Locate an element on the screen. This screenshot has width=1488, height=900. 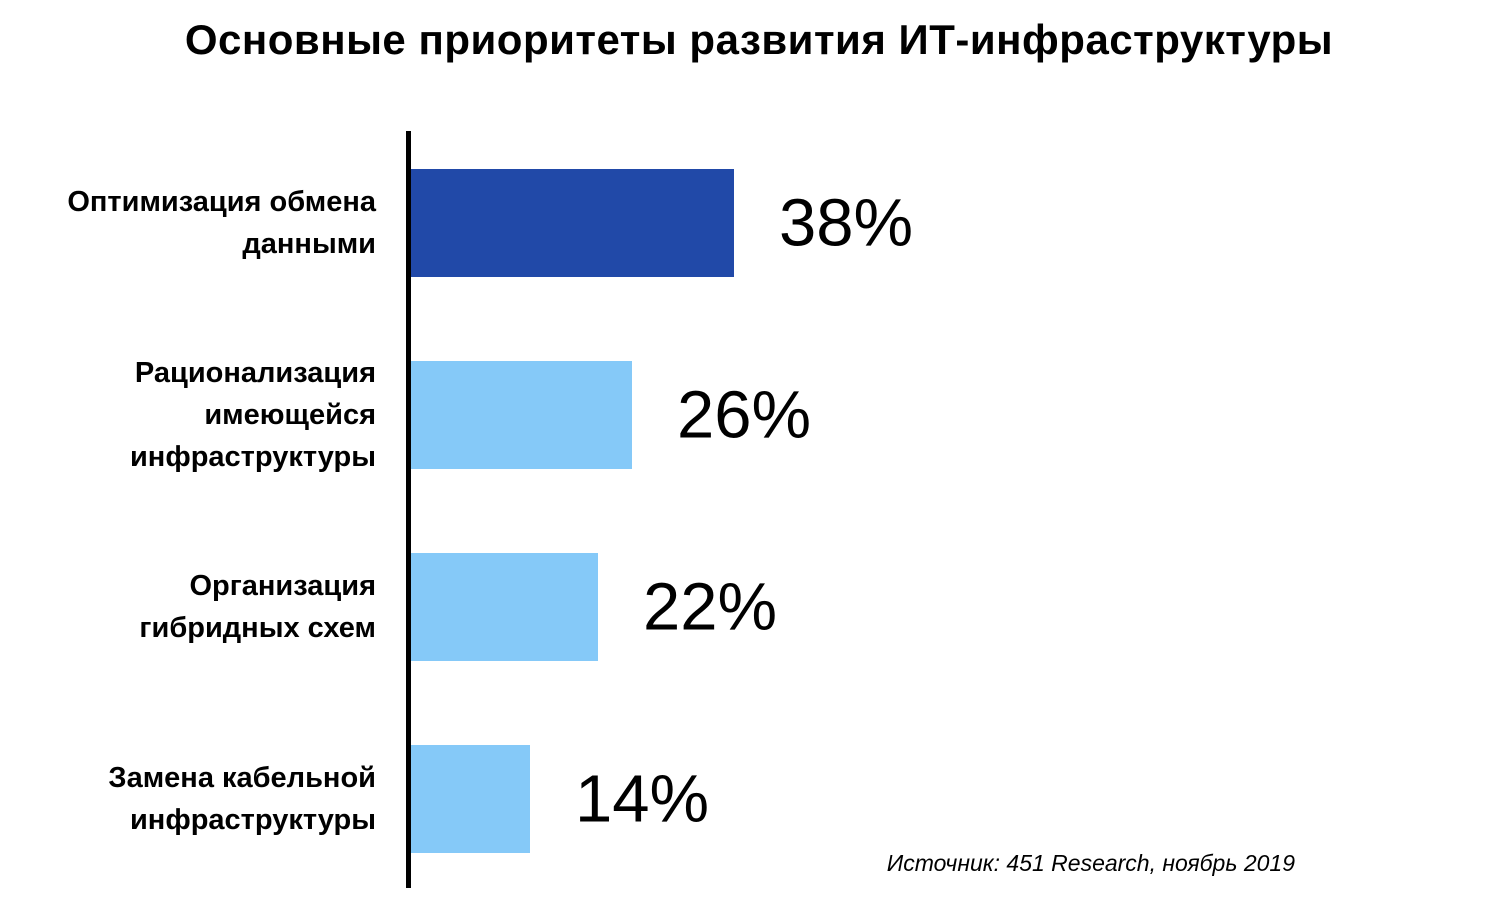
bar-hybrid-schemes is located at coordinates (504, 607).